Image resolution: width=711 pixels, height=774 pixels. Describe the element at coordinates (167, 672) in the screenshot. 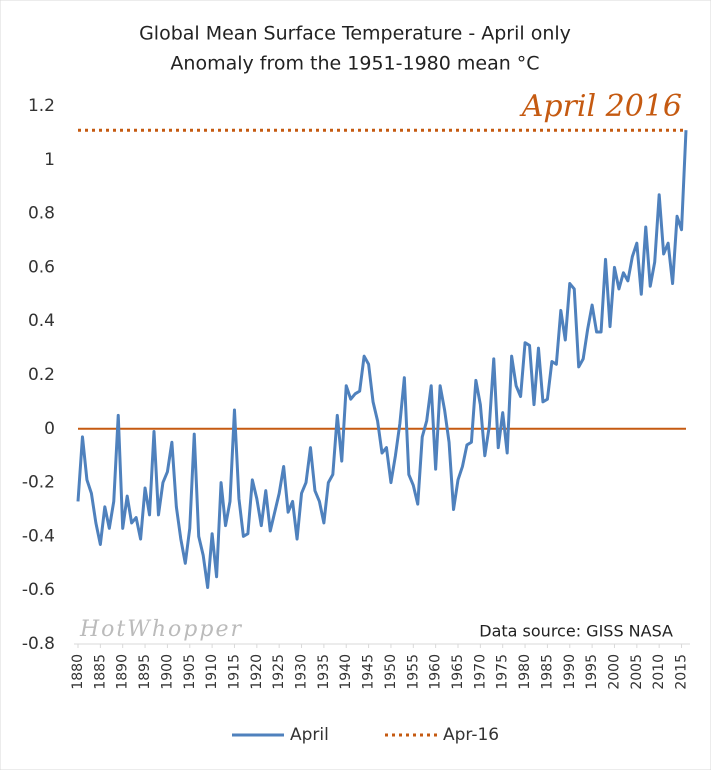

I see `x-tick-label: 1900` at that location.